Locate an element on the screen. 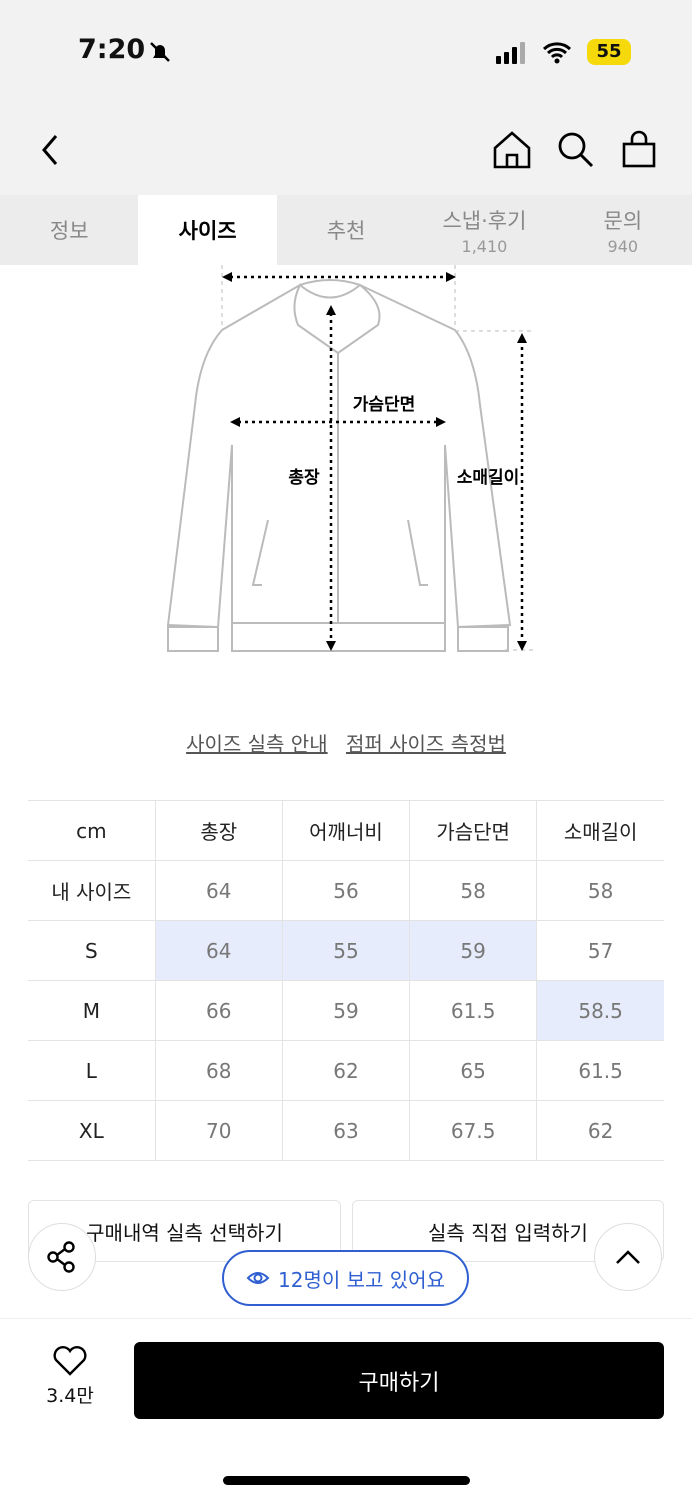 This screenshot has height=1500, width=692. table-row: L 68 62 65 61.5 is located at coordinates (346, 1070).